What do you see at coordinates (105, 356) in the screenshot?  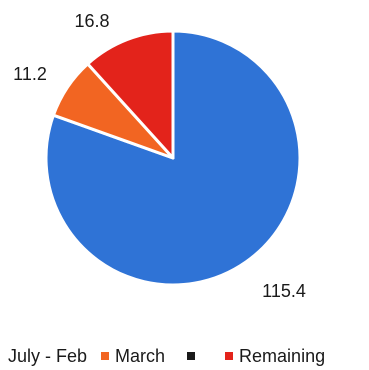 I see `legend-swatch-march` at bounding box center [105, 356].